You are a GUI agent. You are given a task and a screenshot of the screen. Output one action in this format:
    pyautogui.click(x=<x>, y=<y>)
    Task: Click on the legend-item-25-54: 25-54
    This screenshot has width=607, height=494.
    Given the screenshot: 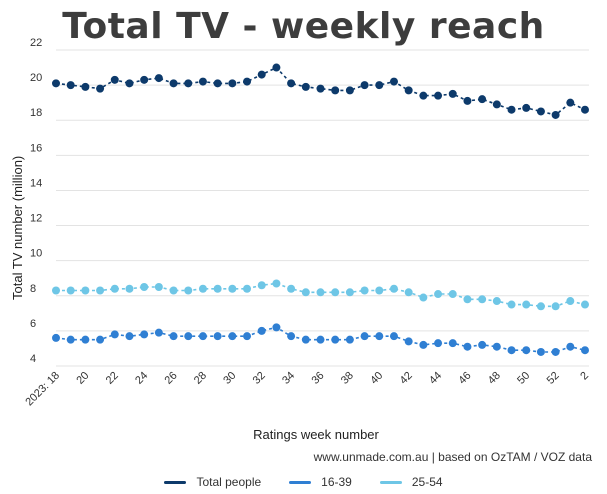 What is the action you would take?
    pyautogui.click(x=411, y=482)
    